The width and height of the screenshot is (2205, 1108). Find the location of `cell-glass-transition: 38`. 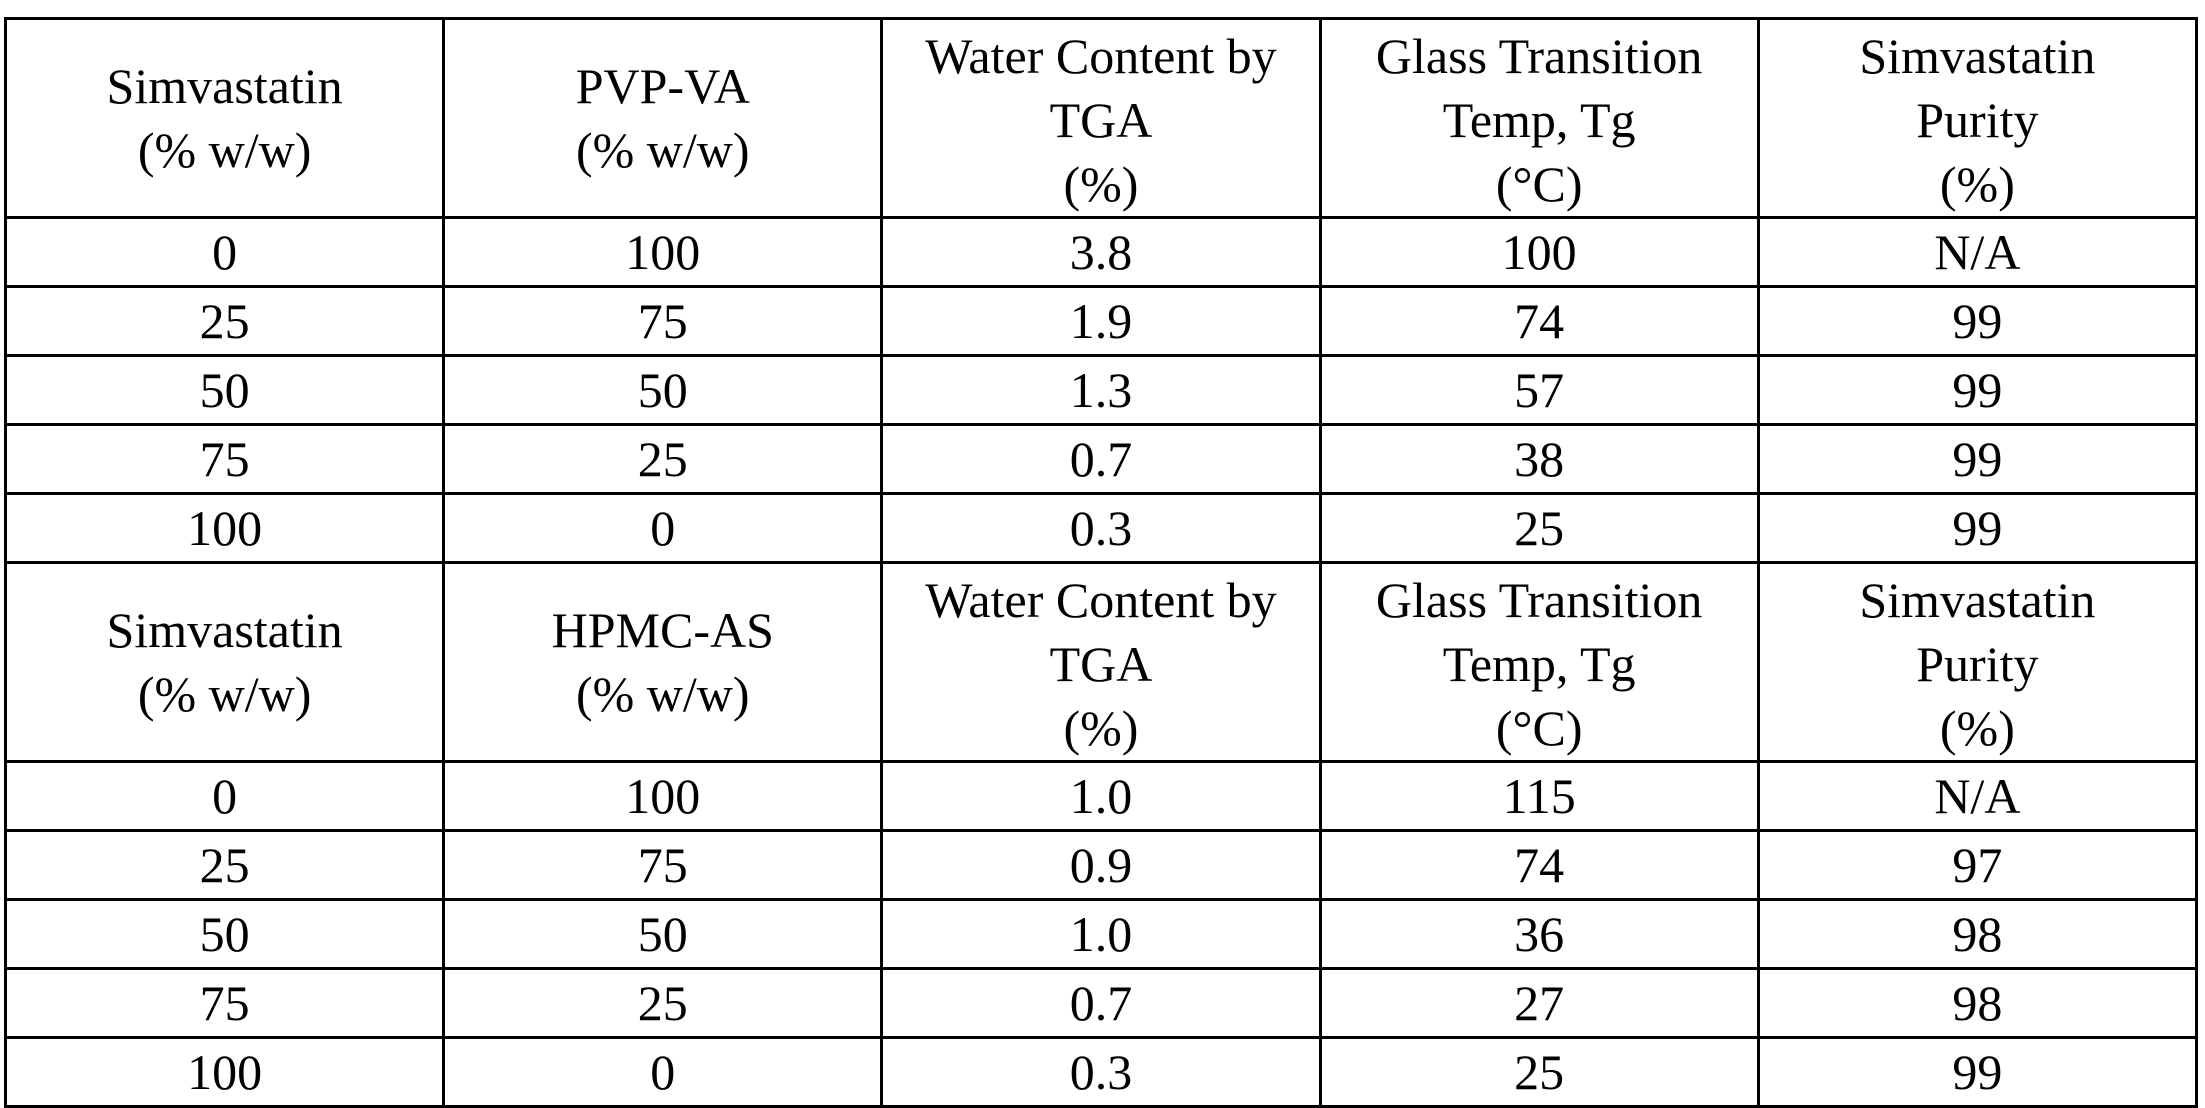

cell-glass-transition: 38 is located at coordinates (1539, 459).